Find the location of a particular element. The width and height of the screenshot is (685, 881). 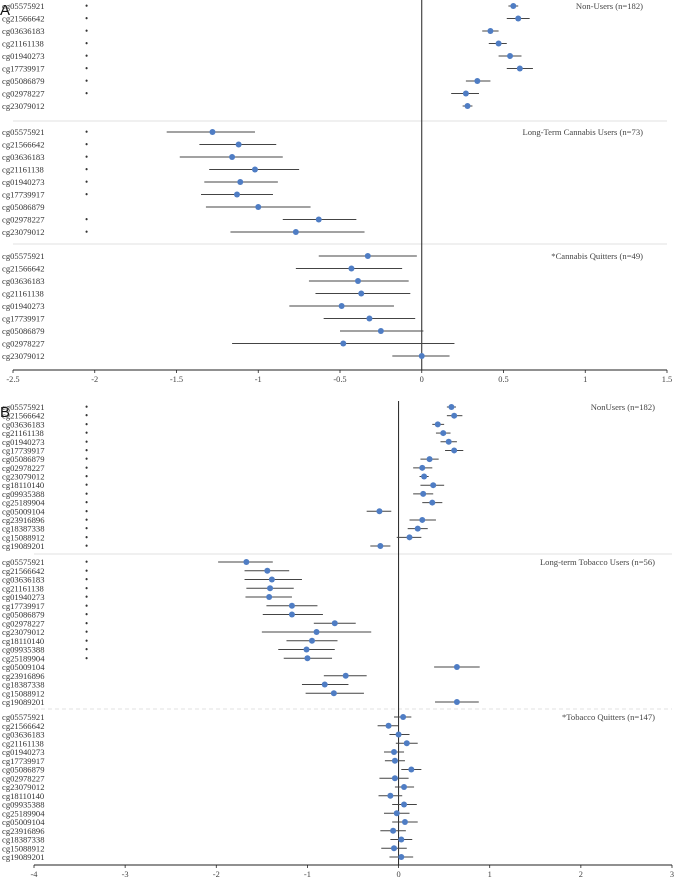

probe-label: cg01940273 is located at coordinates (23, 752).